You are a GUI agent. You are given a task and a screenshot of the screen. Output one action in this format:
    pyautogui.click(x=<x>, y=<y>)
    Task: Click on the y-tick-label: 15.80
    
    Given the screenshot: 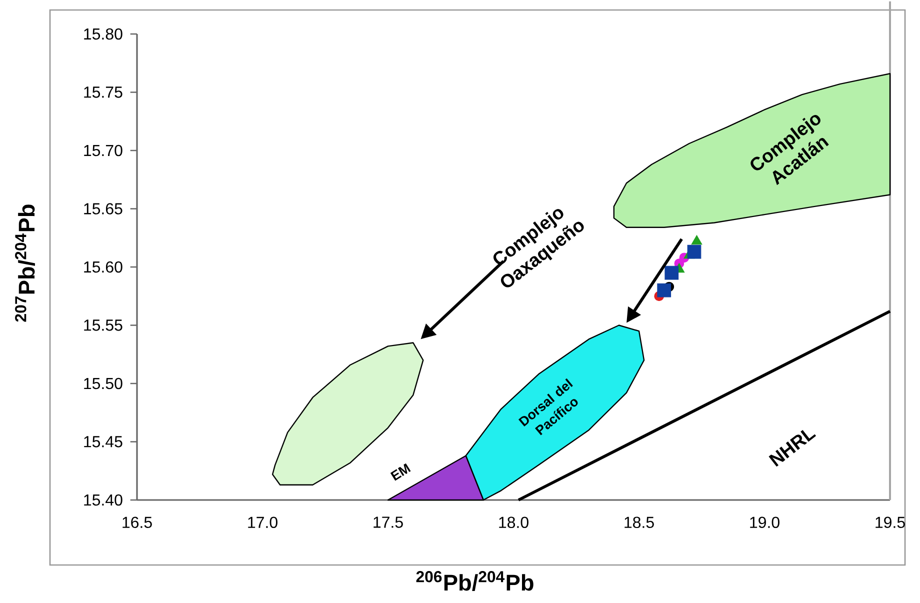 What is the action you would take?
    pyautogui.click(x=103, y=34)
    